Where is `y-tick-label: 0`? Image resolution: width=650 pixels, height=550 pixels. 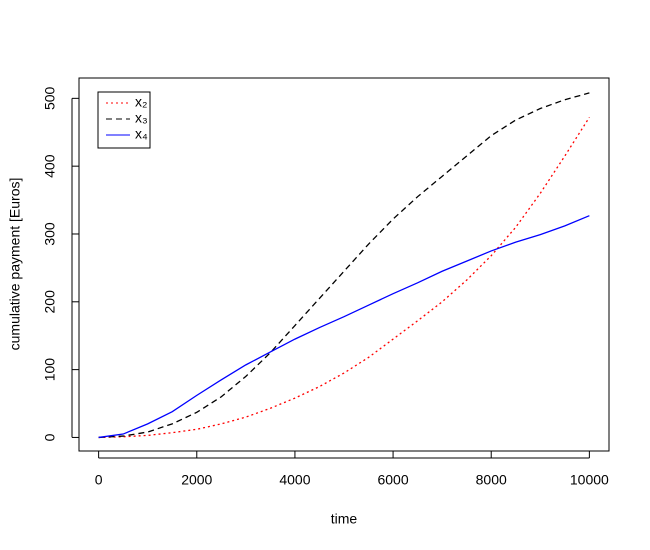
y-tick-label: 0 is located at coordinates (50, 437).